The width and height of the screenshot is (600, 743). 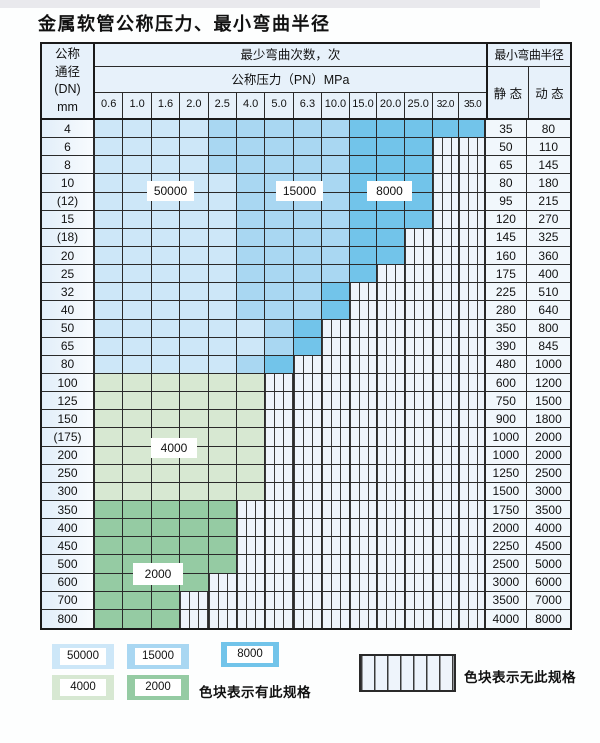 What do you see at coordinates (68, 491) in the screenshot?
I see `dn-cell: 300` at bounding box center [68, 491].